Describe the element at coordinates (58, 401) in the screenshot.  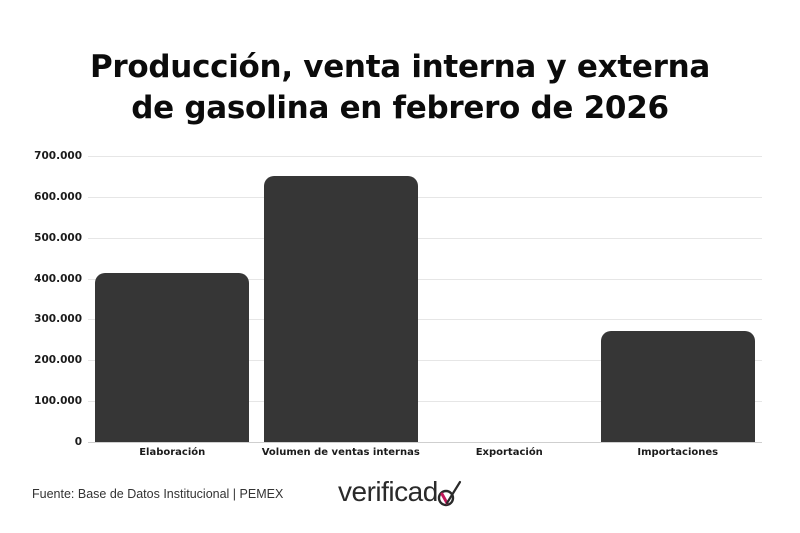
I see `y-tick-label: 100.000` at that location.